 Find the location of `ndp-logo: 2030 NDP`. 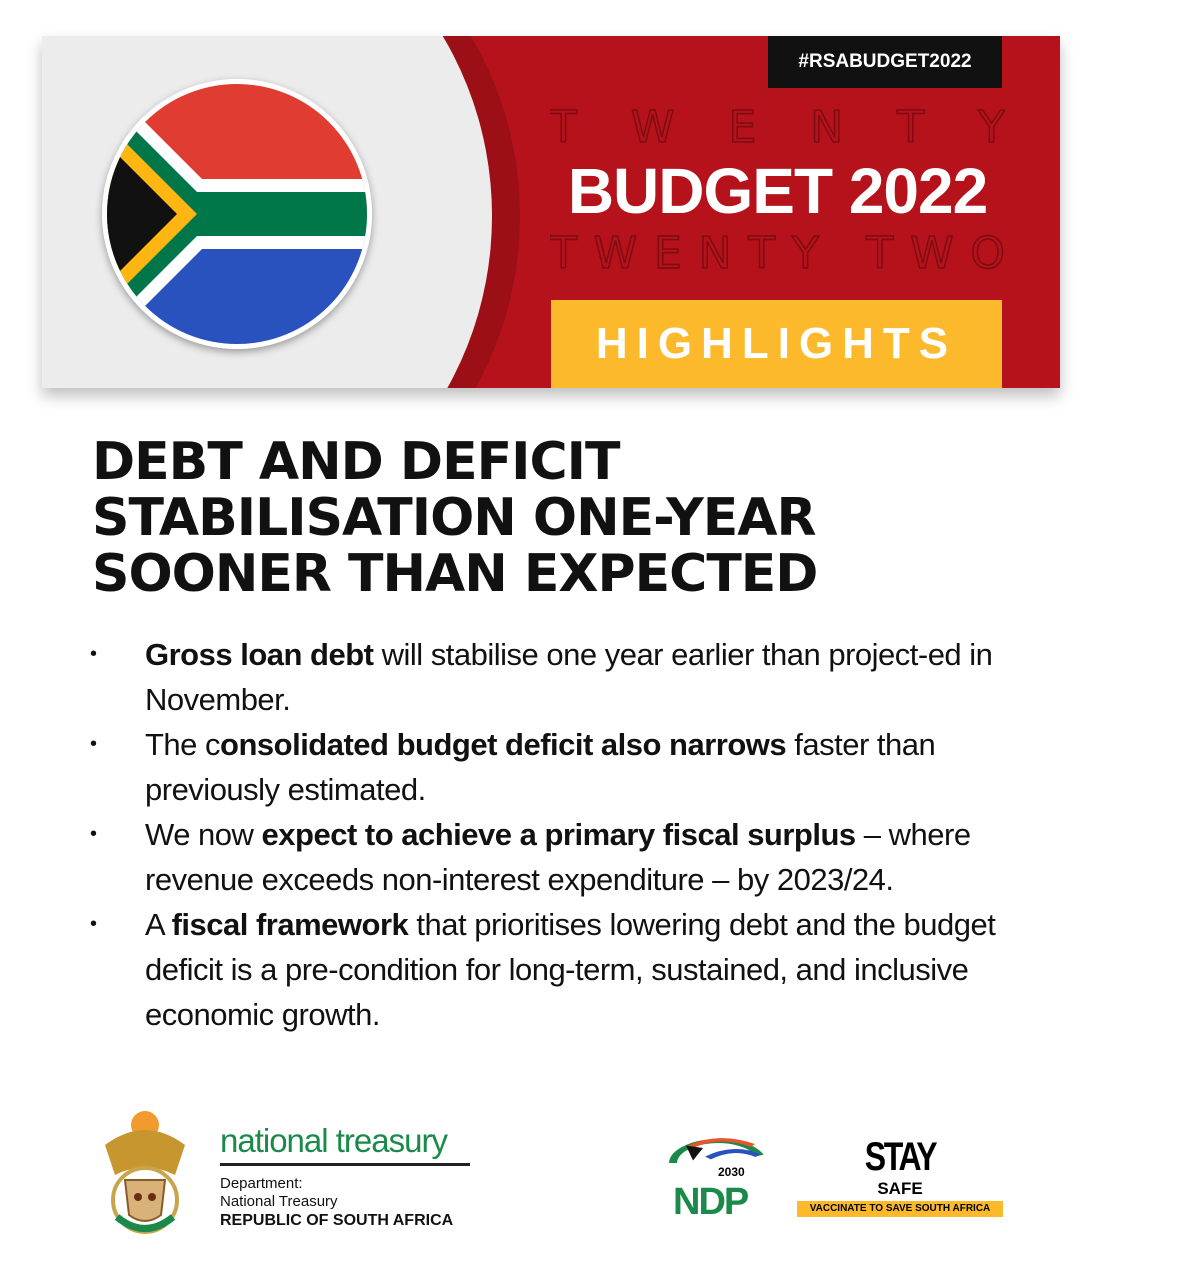

ndp-logo: 2030 NDP is located at coordinates (715, 1180).